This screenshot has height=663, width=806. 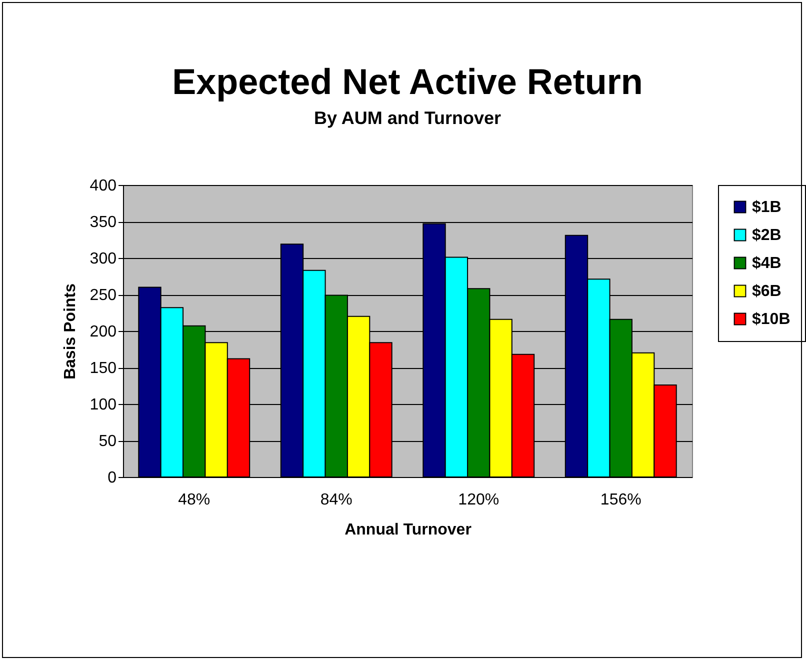 What do you see at coordinates (767, 291) in the screenshot?
I see `legend-label: $6B` at bounding box center [767, 291].